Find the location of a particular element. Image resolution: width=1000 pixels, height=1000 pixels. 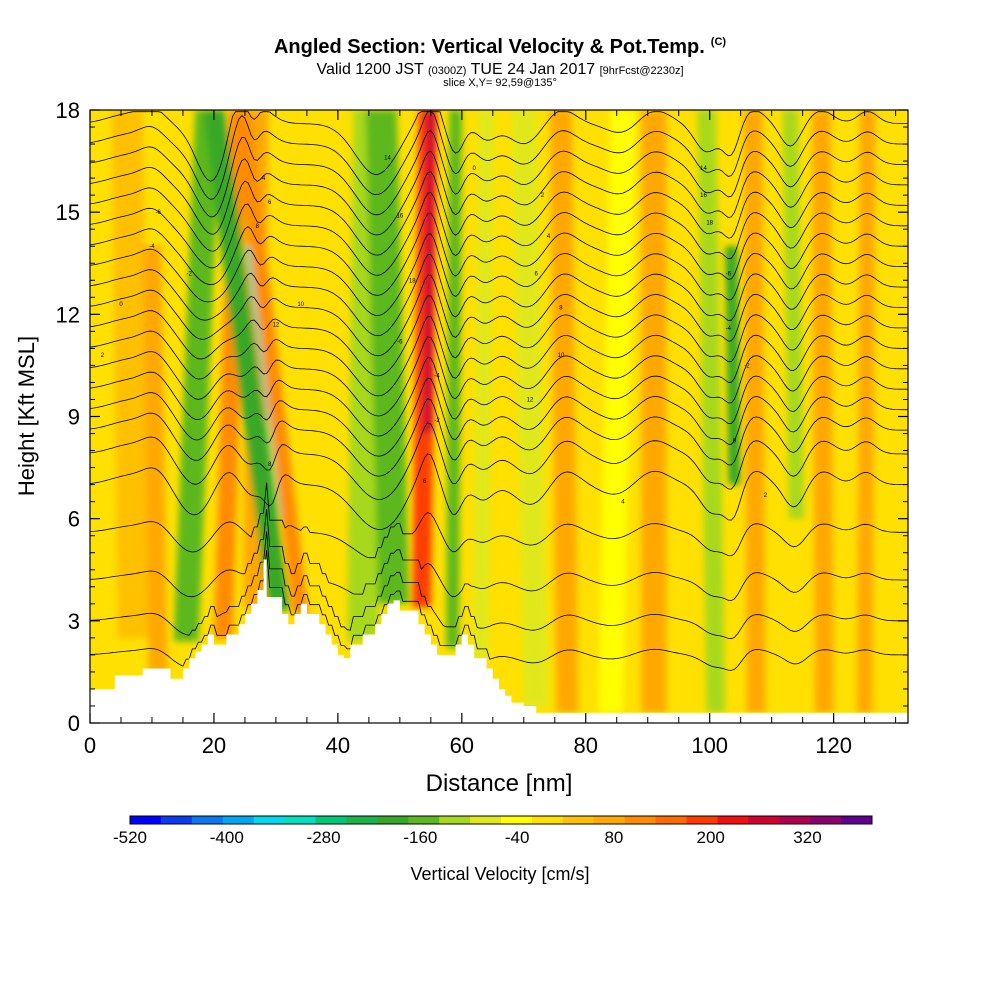

terrain-mask is located at coordinates (499, 641).